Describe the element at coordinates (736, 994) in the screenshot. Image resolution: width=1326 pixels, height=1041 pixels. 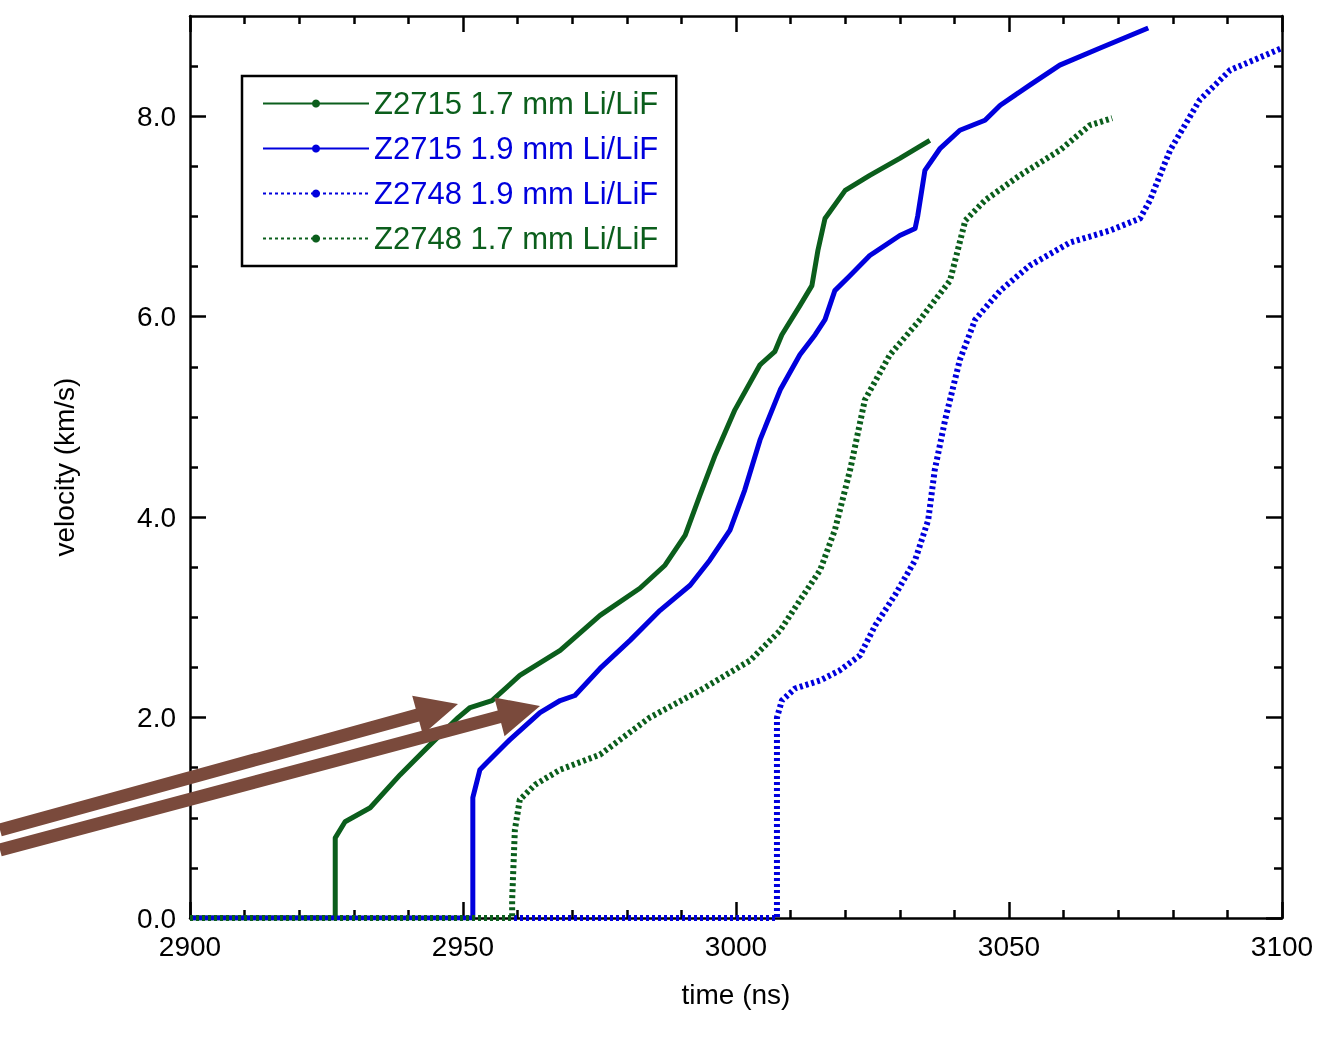
I see `x-axis-title: time (ns)` at that location.